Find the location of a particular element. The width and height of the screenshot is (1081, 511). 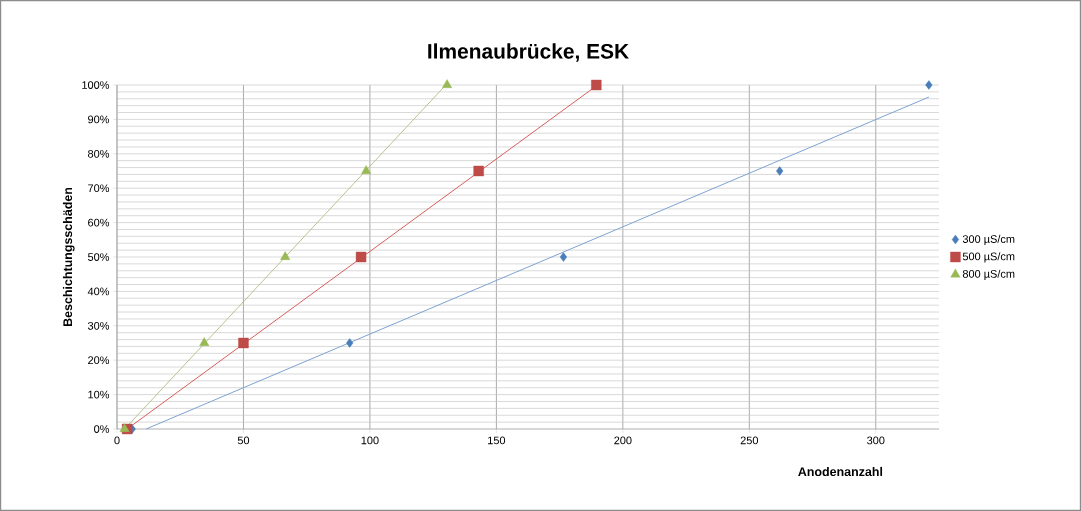

chart-title: Ilmenaubrücke, ESK is located at coordinates (528, 52).